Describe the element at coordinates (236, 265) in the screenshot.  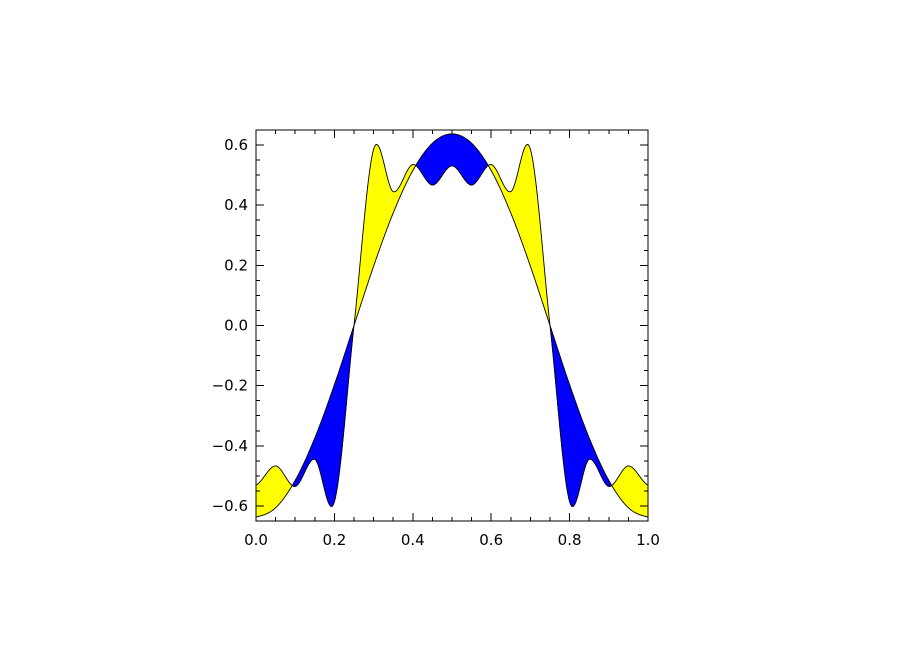
I see `y-tick-label: 0.2` at that location.